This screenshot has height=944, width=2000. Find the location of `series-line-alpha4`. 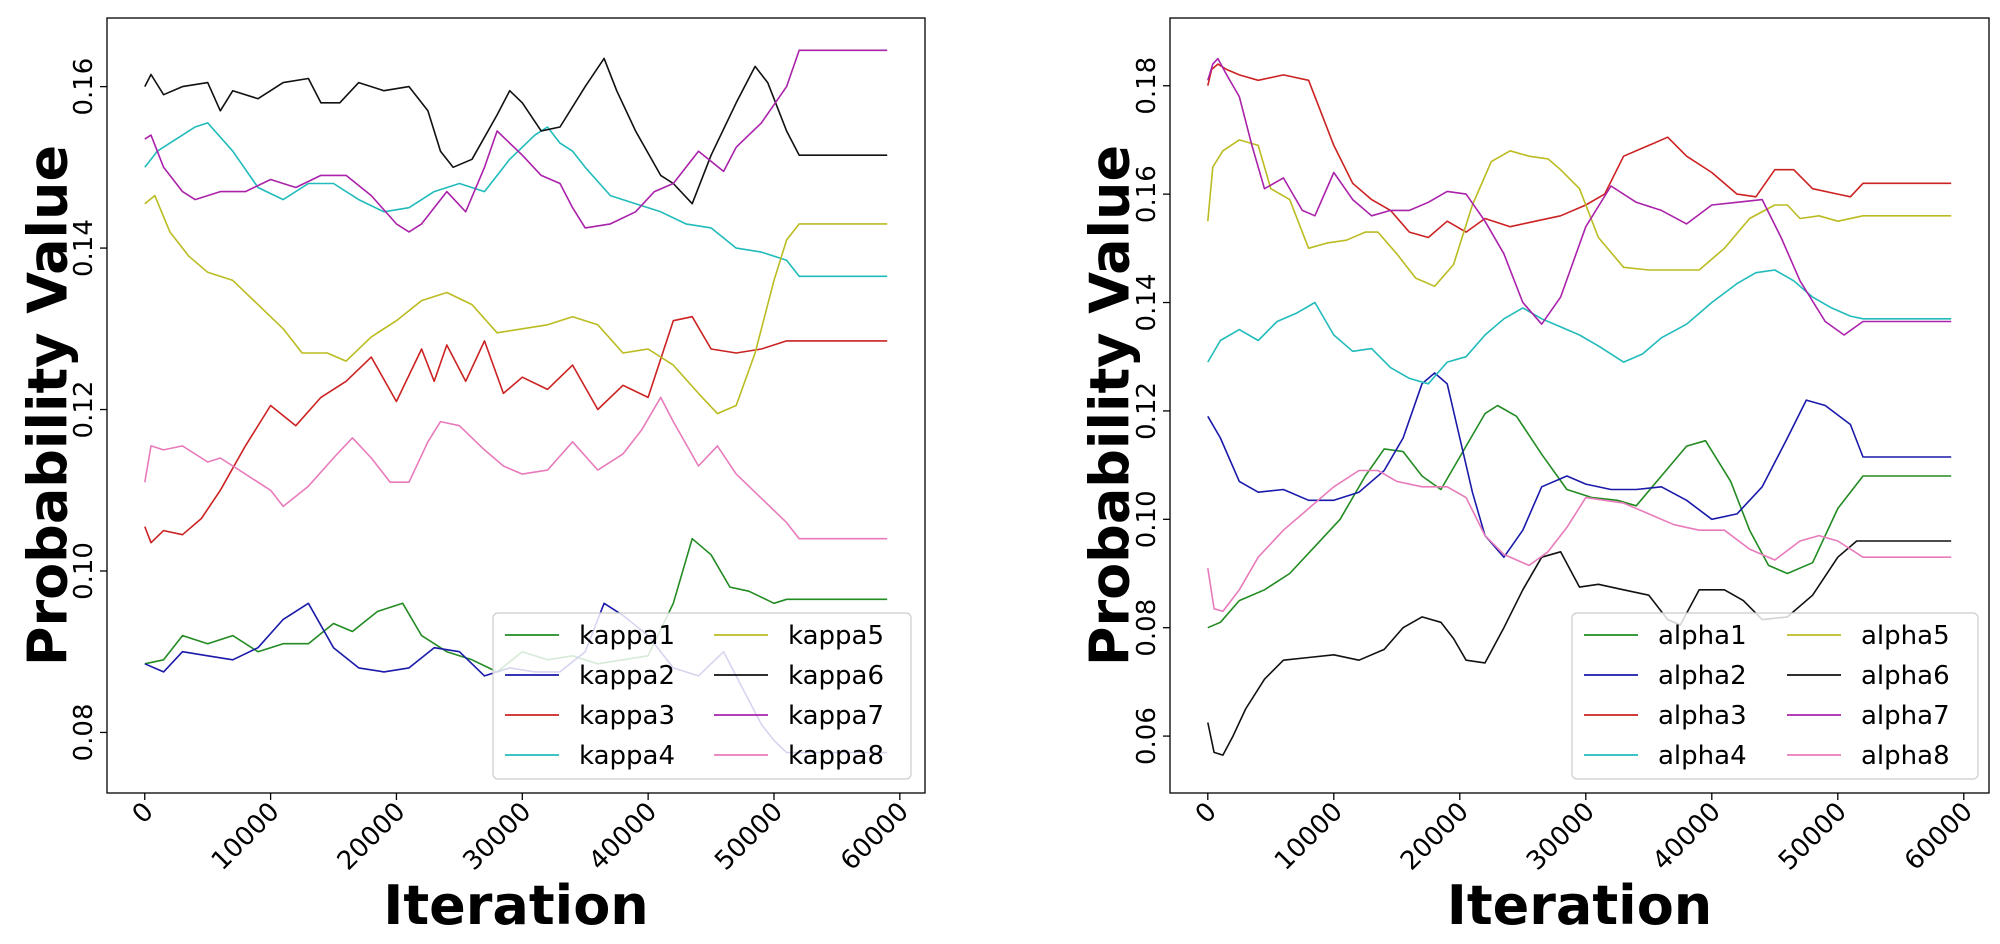

series-line-alpha4 is located at coordinates (1579, 327).